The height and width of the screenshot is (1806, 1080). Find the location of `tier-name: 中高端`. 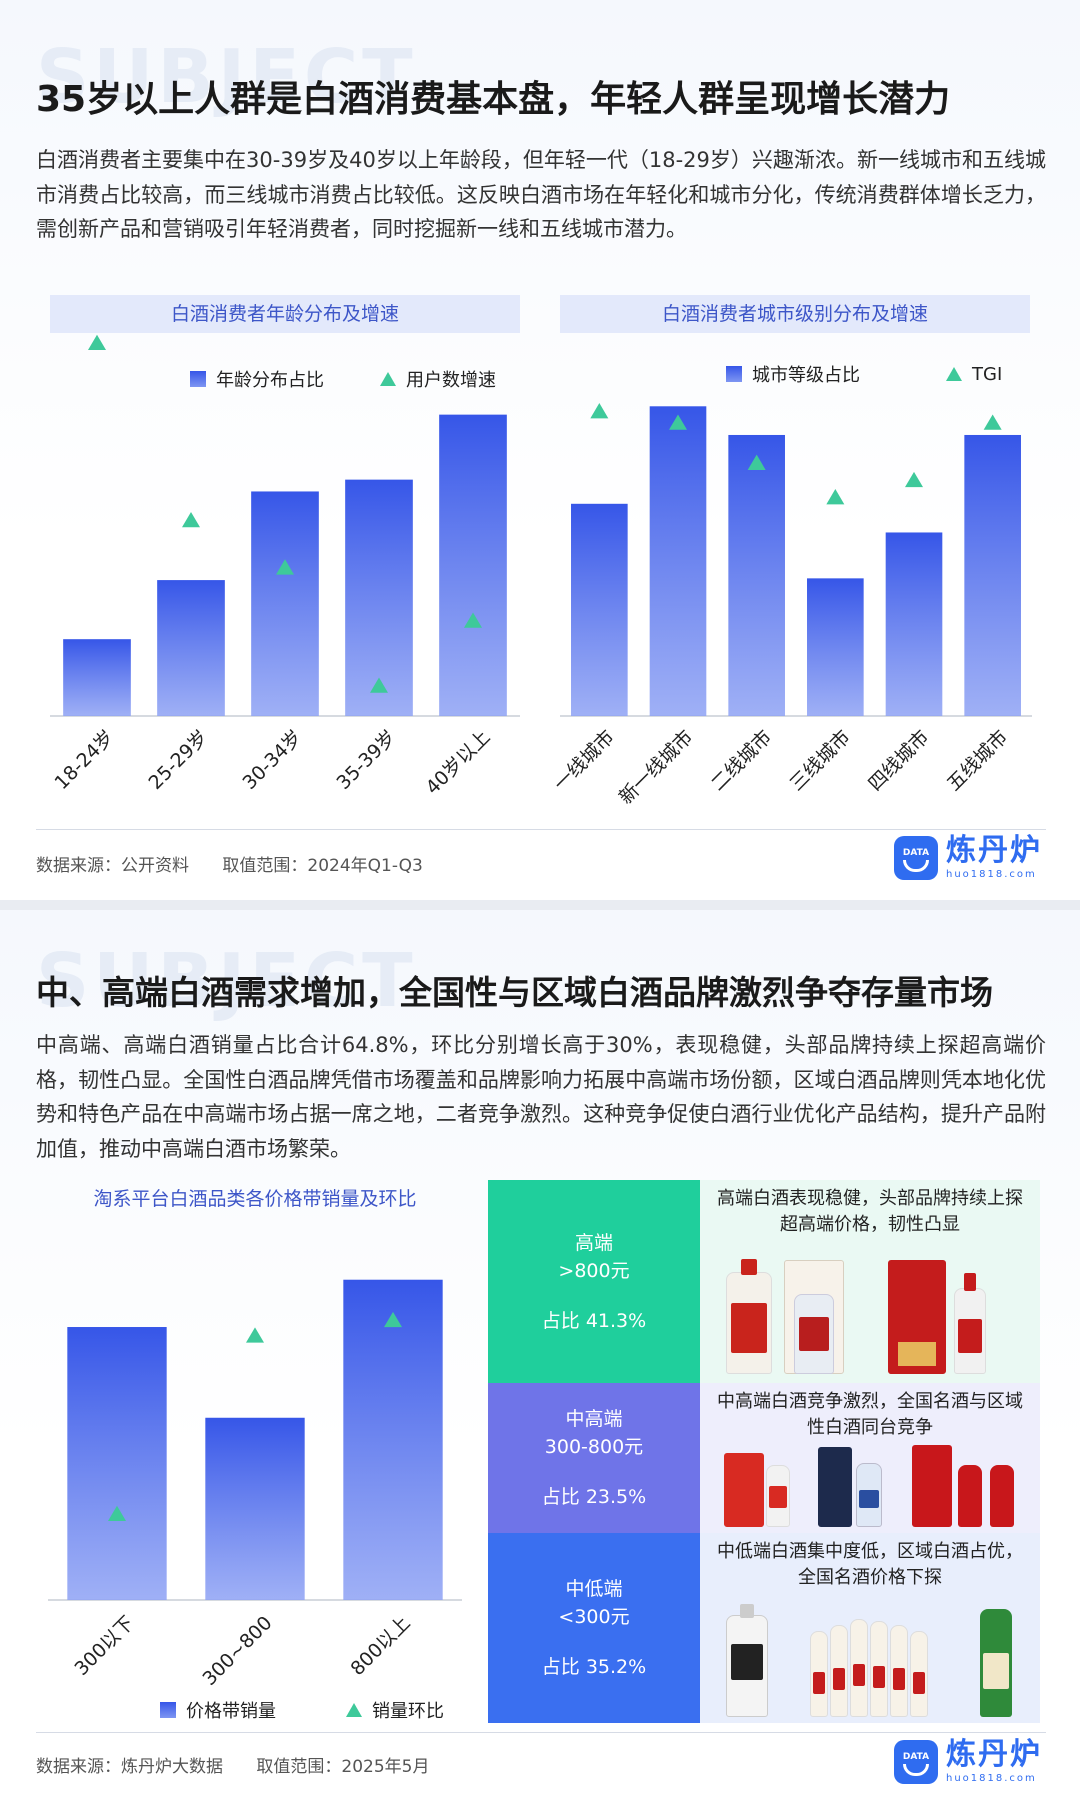

tier-name: 中高端 is located at coordinates (594, 1419).